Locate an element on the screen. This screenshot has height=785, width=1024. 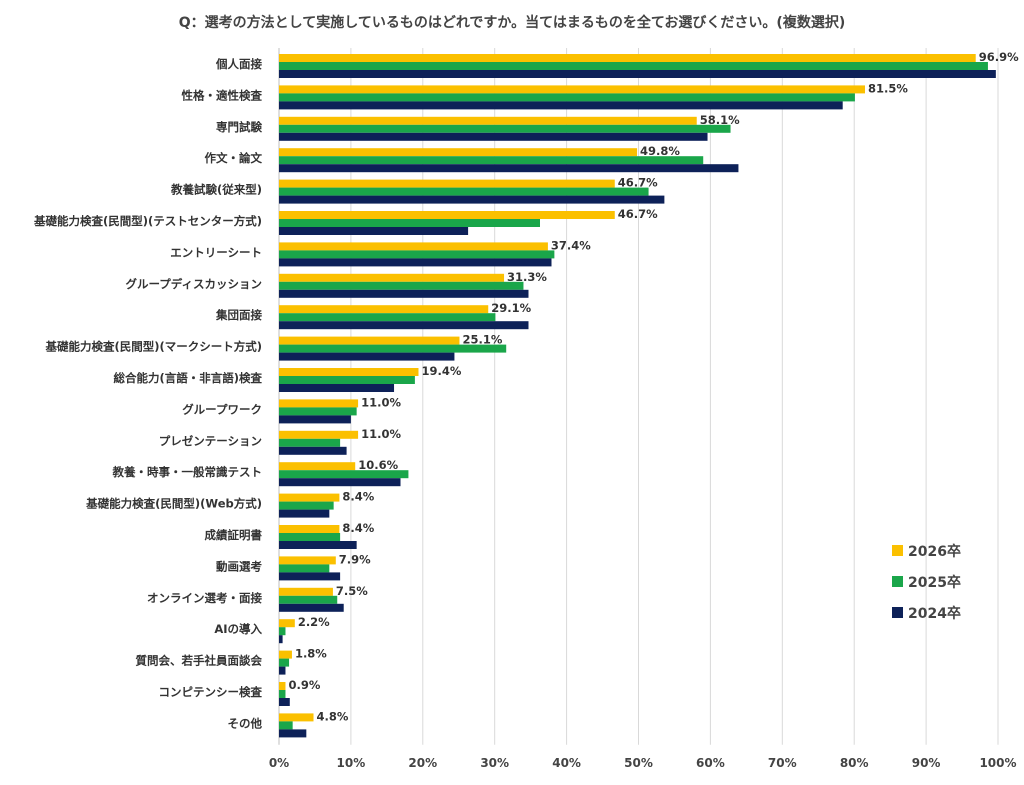
data-label: 49.8% is located at coordinates (660, 151).